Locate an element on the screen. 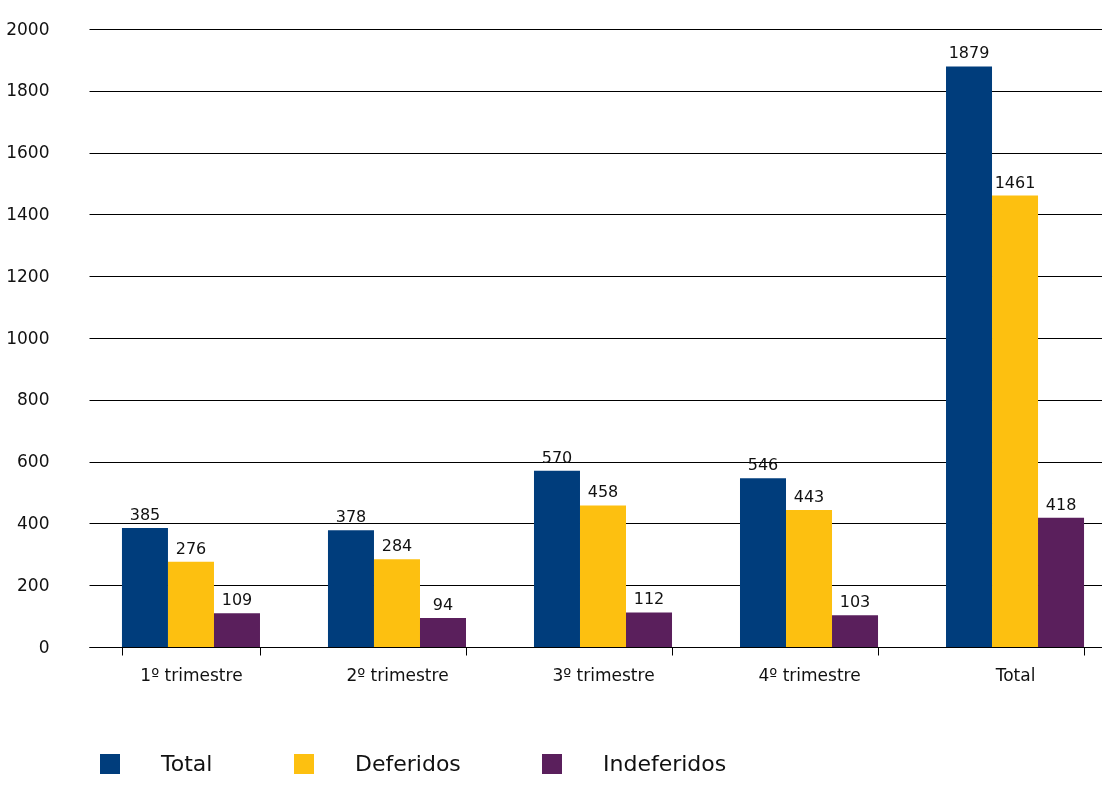 This screenshot has height=787, width=1102. data-label: 276 is located at coordinates (191, 548).